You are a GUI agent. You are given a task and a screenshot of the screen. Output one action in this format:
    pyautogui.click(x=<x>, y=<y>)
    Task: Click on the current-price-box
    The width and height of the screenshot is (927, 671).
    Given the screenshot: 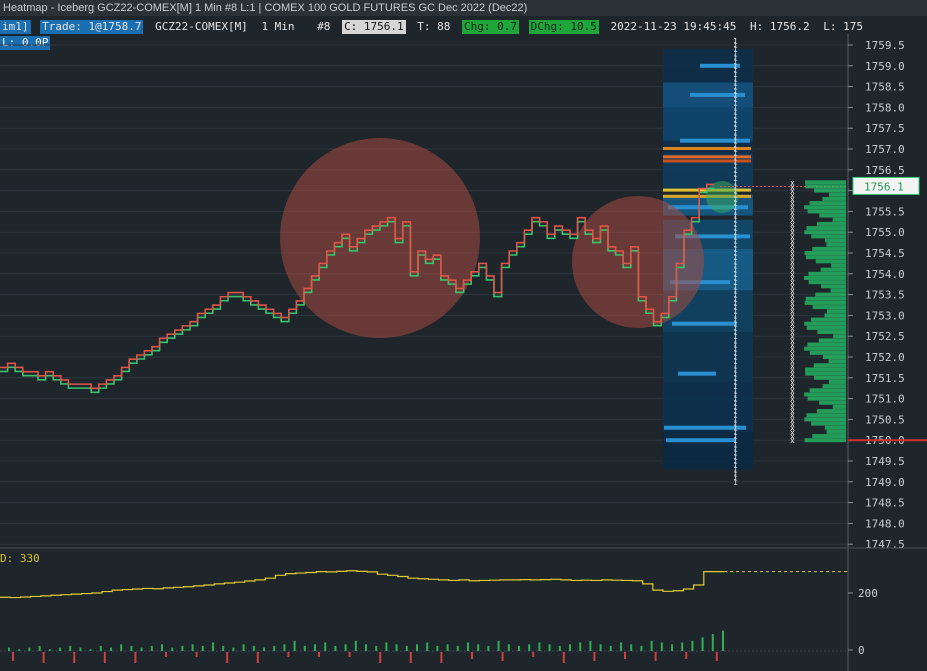 What is the action you would take?
    pyautogui.click(x=886, y=185)
    